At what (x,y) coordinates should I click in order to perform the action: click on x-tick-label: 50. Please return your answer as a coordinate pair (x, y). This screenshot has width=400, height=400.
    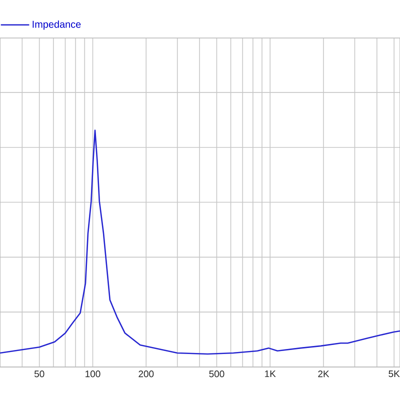
    Looking at the image, I should click on (39, 374).